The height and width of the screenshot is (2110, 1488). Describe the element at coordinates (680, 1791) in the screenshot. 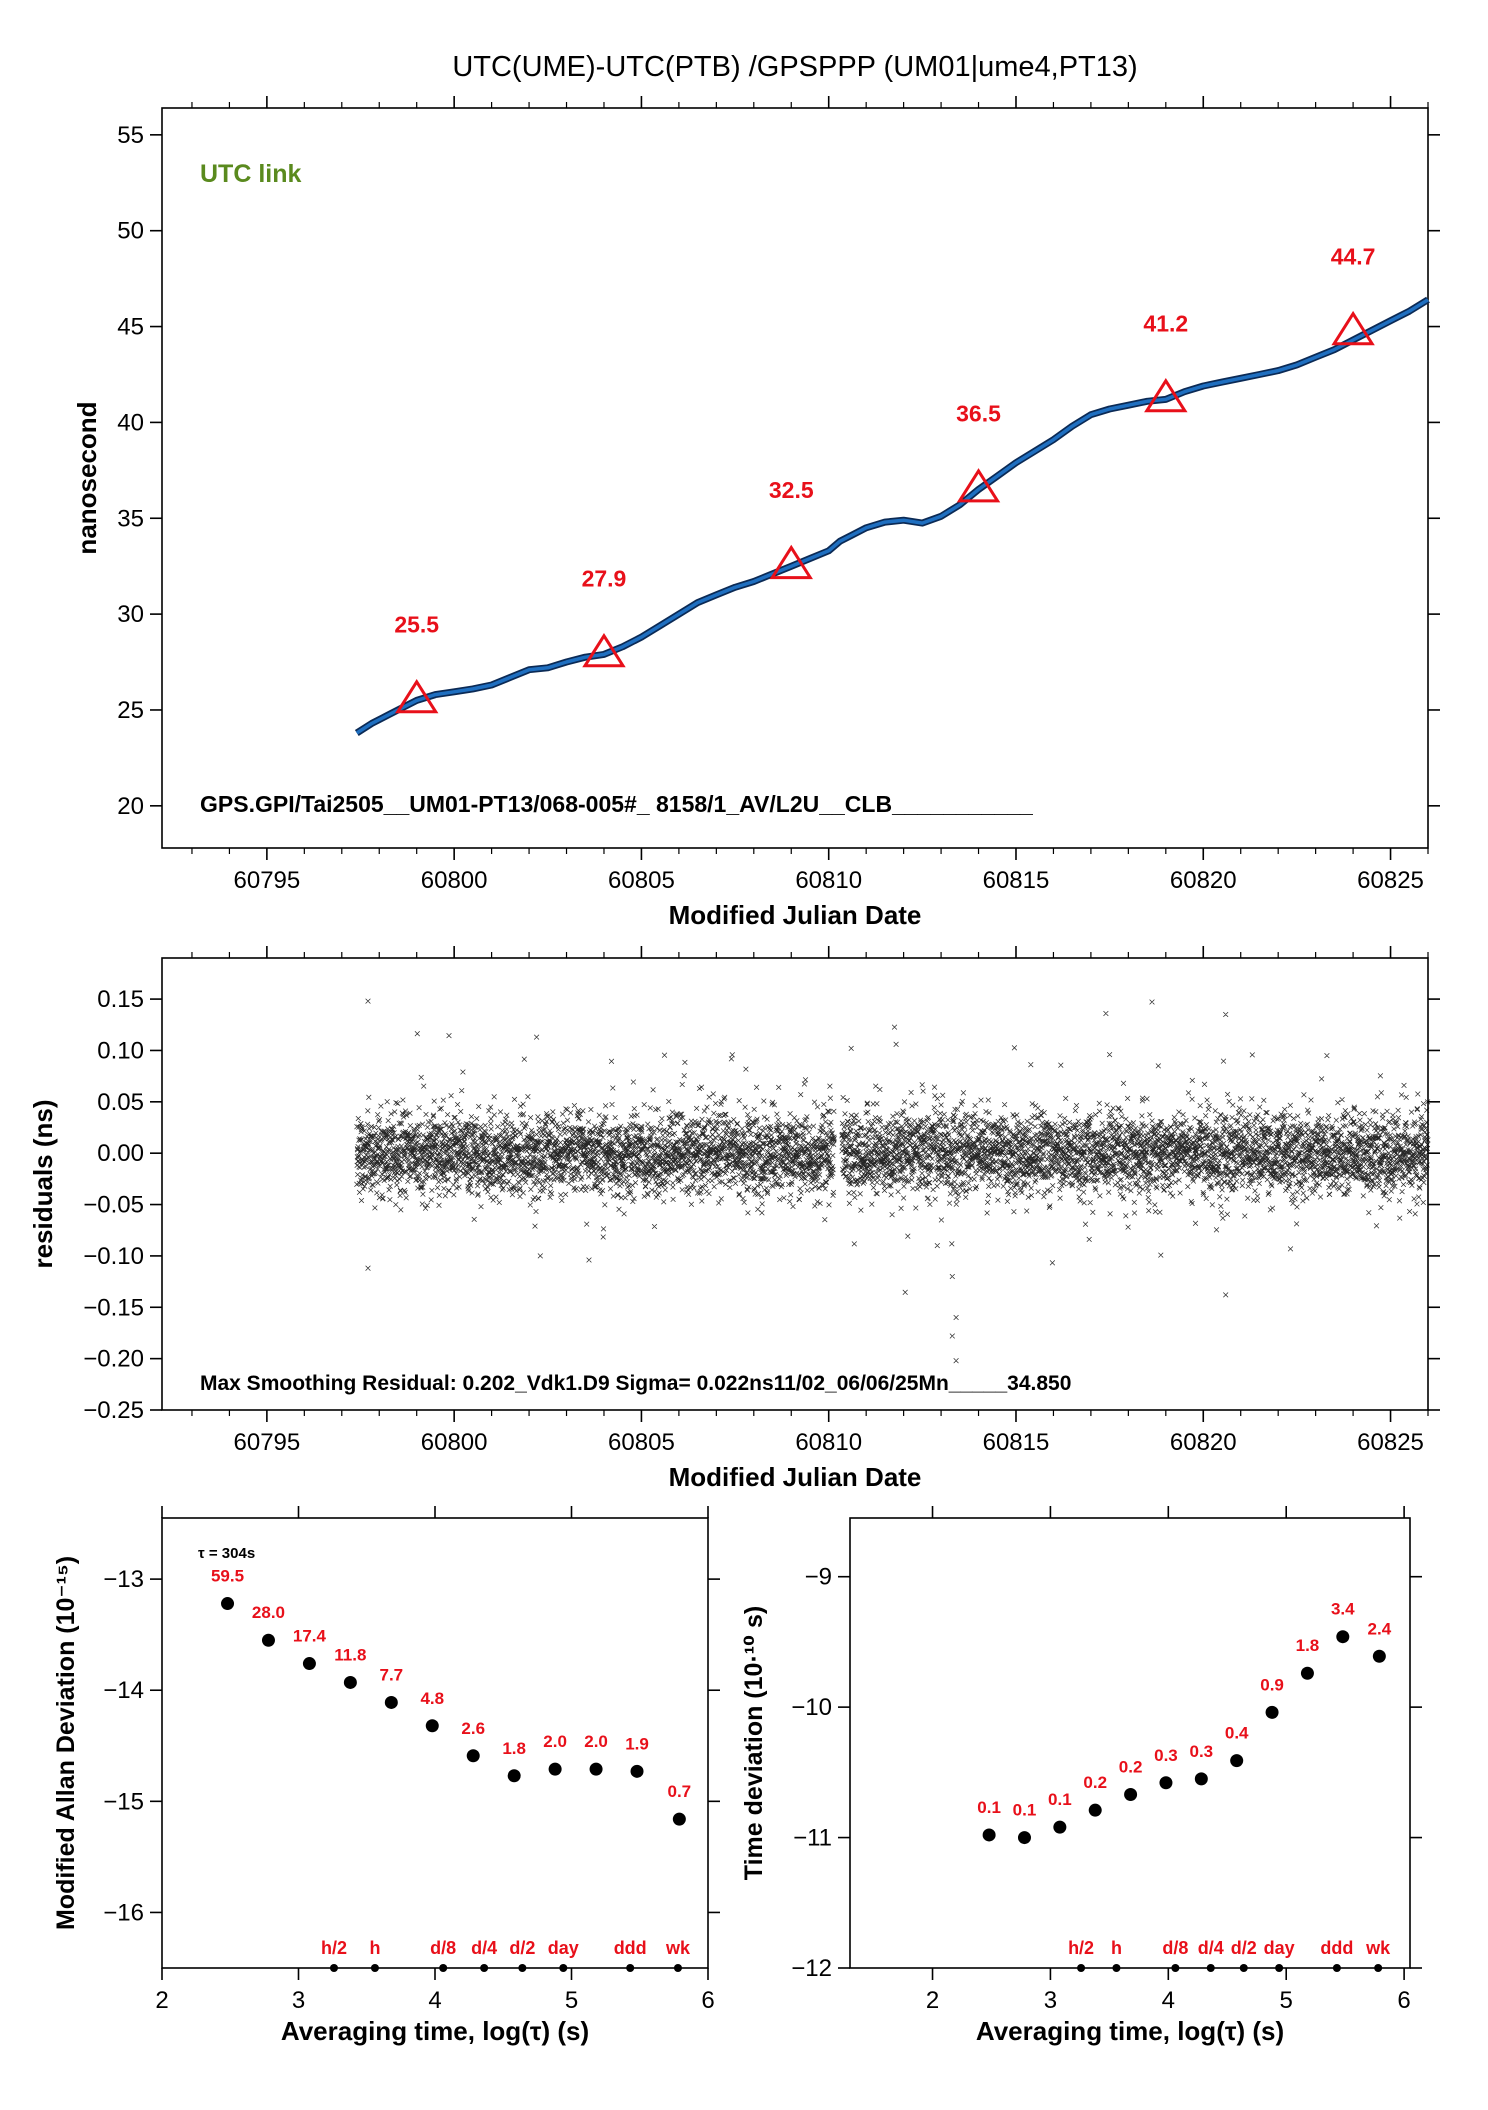

I see `stability-point-label: 0.7` at that location.